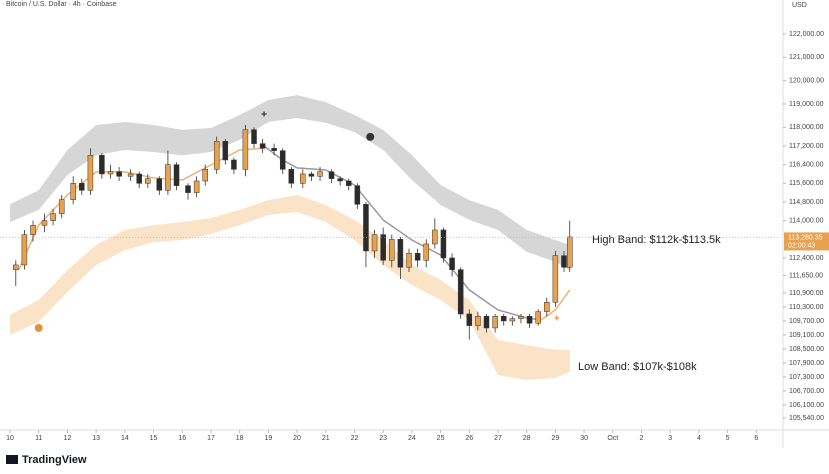 The height and width of the screenshot is (474, 829). I want to click on y-tick-label: 117,200.00, so click(806, 146).